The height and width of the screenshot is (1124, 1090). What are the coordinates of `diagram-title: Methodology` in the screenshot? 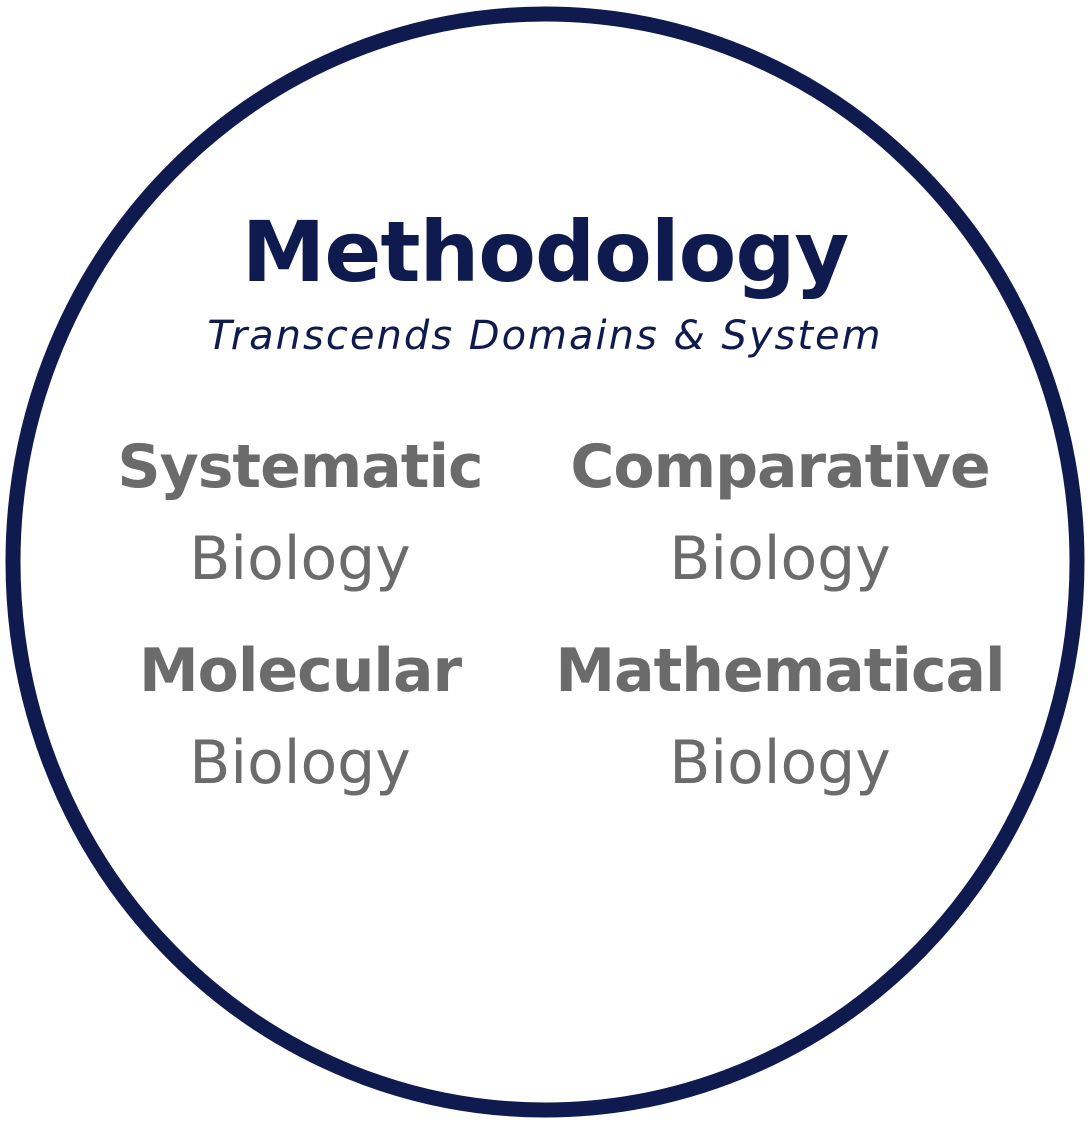 It's located at (545, 252).